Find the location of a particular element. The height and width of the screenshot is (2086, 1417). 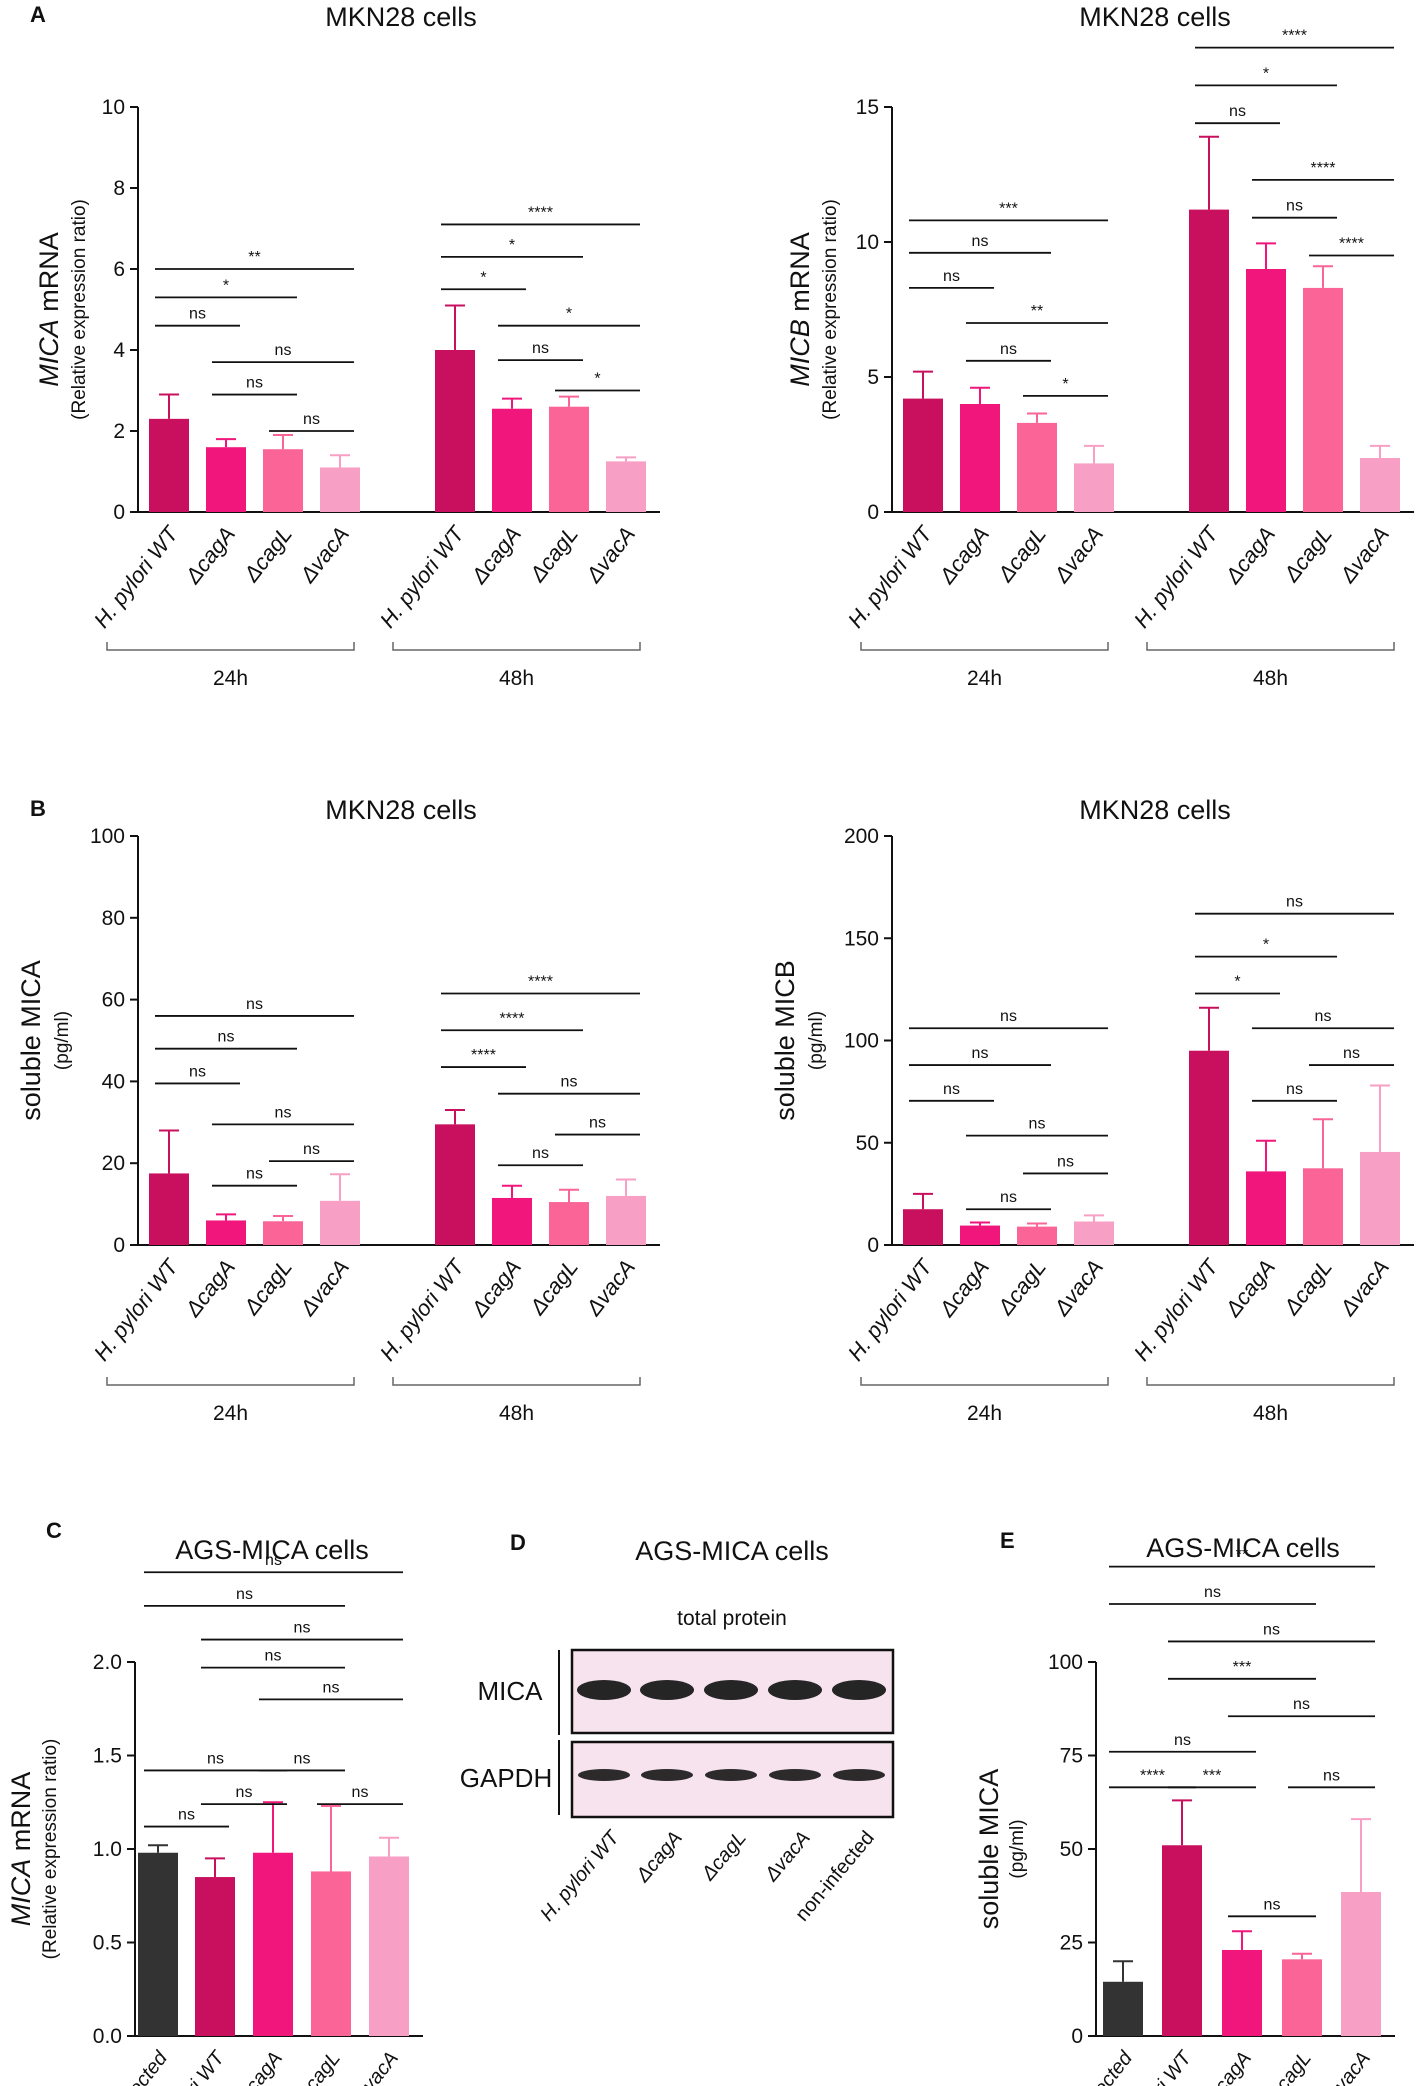

y-tick-label: 8 is located at coordinates (119, 188).